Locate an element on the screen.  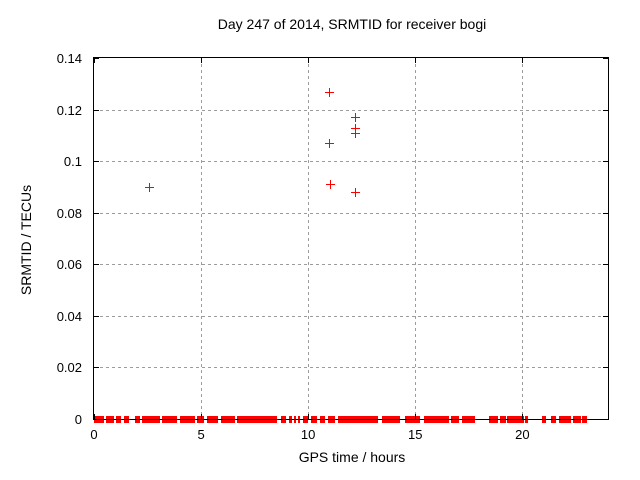
y-tick-label: 0.04 is located at coordinates (69, 316).